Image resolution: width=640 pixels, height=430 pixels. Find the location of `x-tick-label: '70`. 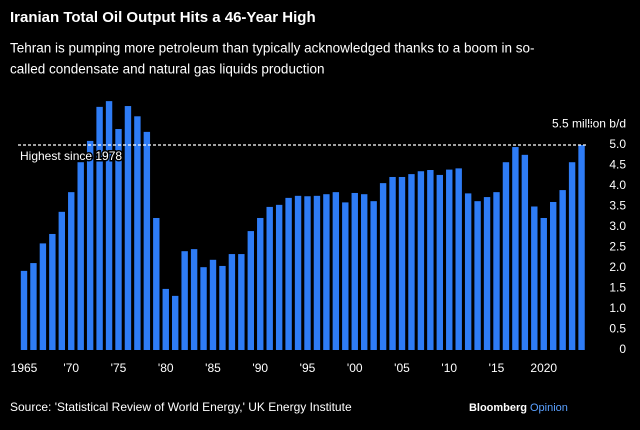

x-tick-label: '70 is located at coordinates (71, 368).